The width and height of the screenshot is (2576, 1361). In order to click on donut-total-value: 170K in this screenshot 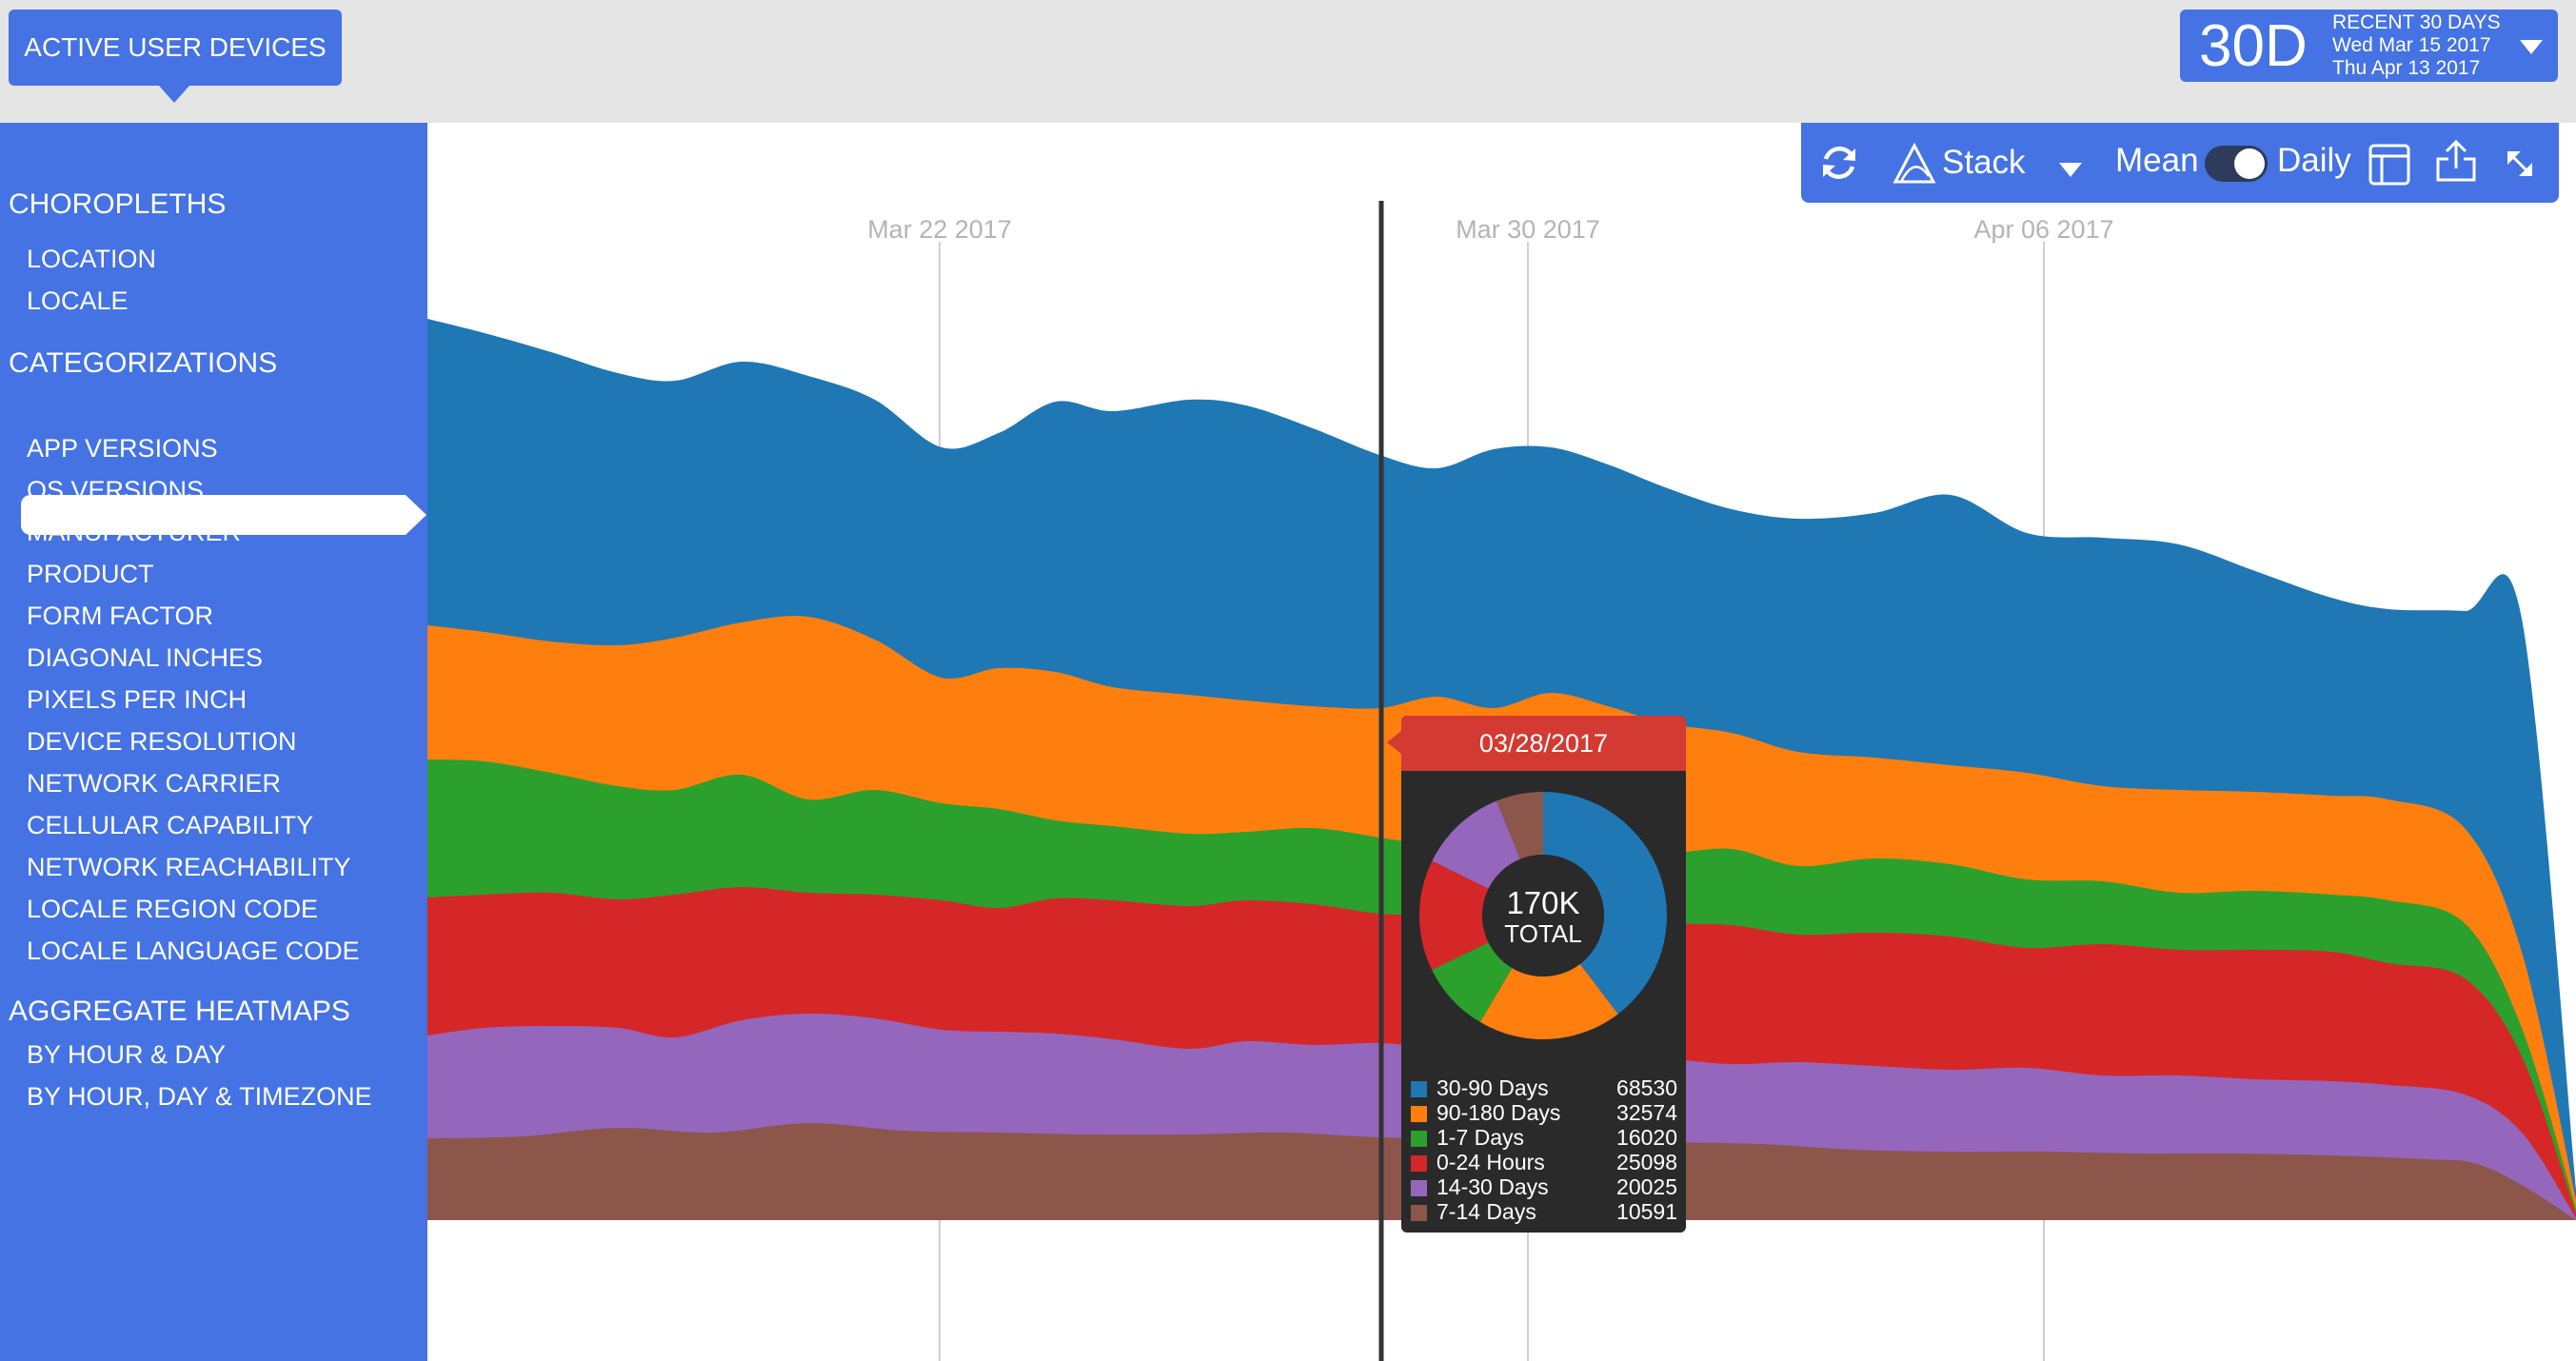, I will do `click(1542, 902)`.